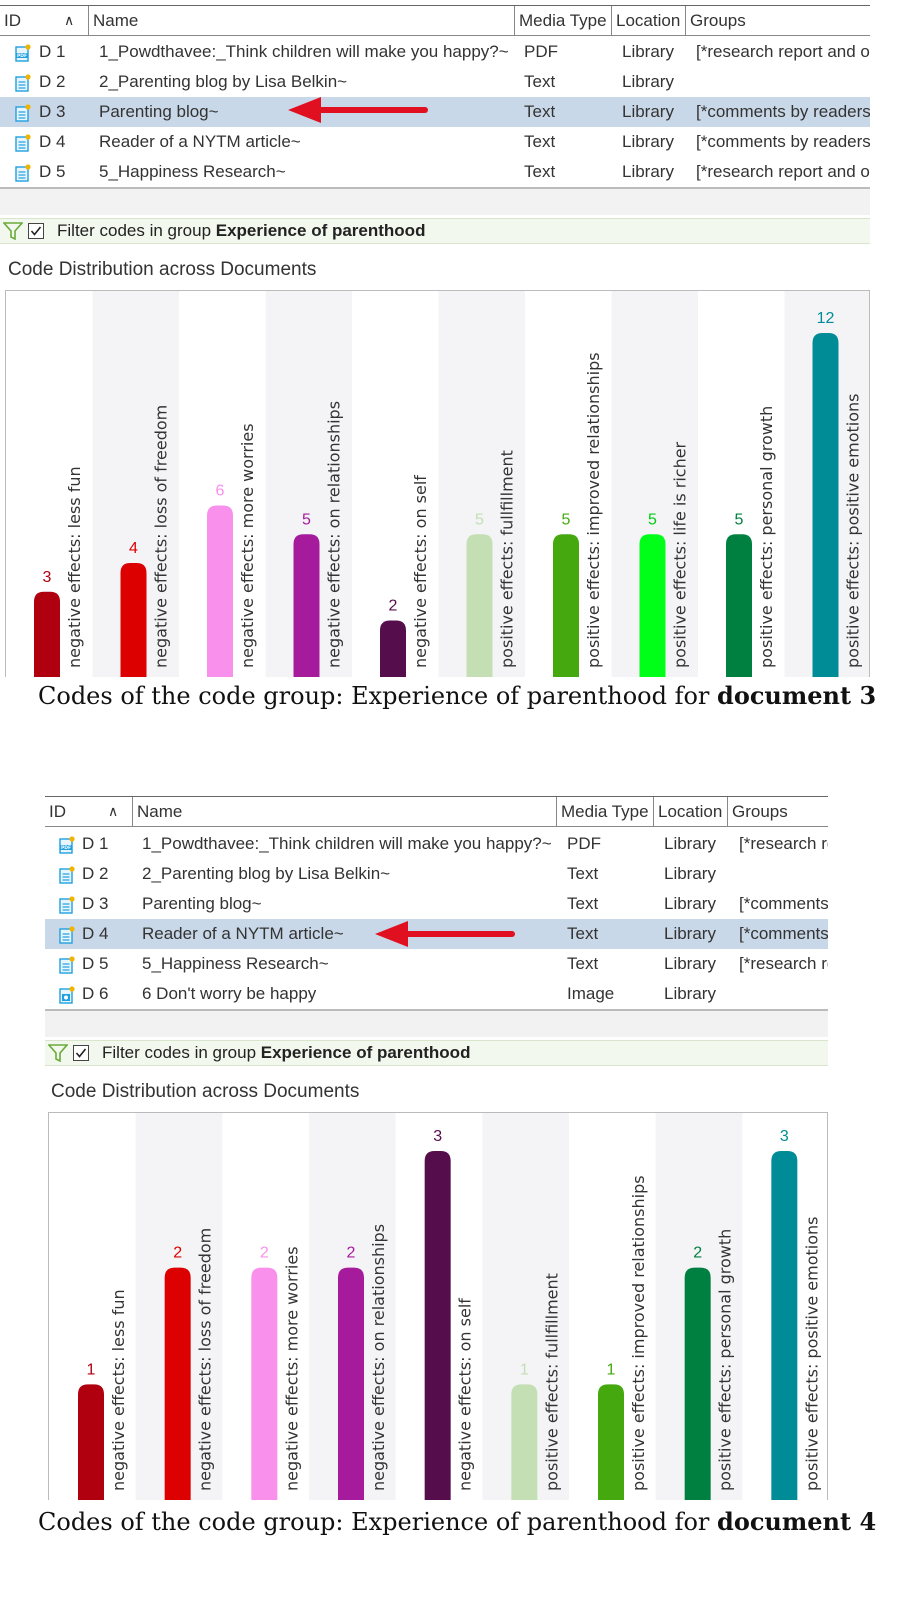 This screenshot has width=900, height=1622. Describe the element at coordinates (445, 934) in the screenshot. I see `red-arrow-pointer` at that location.